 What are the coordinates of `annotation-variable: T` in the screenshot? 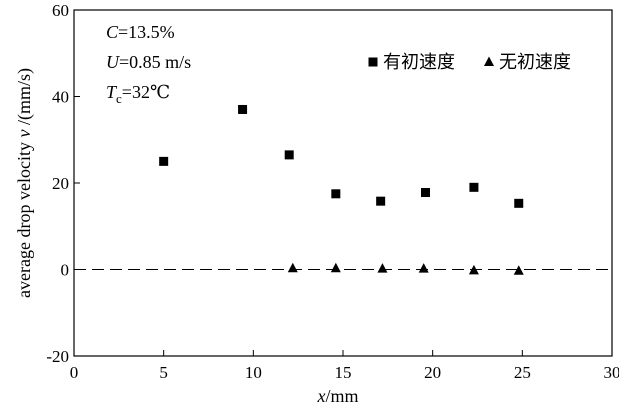 It's located at (112, 92).